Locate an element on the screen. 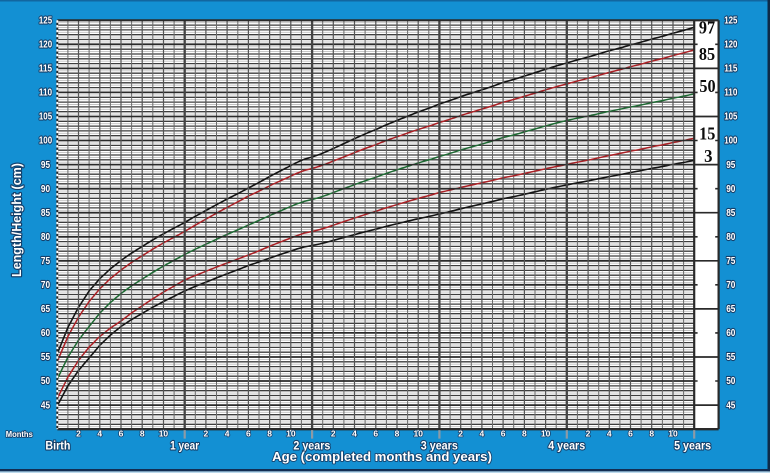 This screenshot has height=473, width=770. svg-text: 15 is located at coordinates (707, 134).